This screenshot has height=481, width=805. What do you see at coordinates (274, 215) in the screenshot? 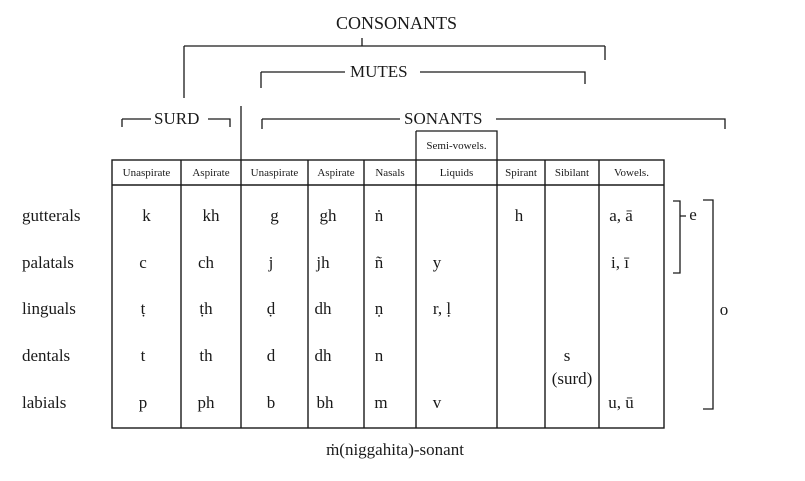
I see `table-cell: g` at bounding box center [274, 215].